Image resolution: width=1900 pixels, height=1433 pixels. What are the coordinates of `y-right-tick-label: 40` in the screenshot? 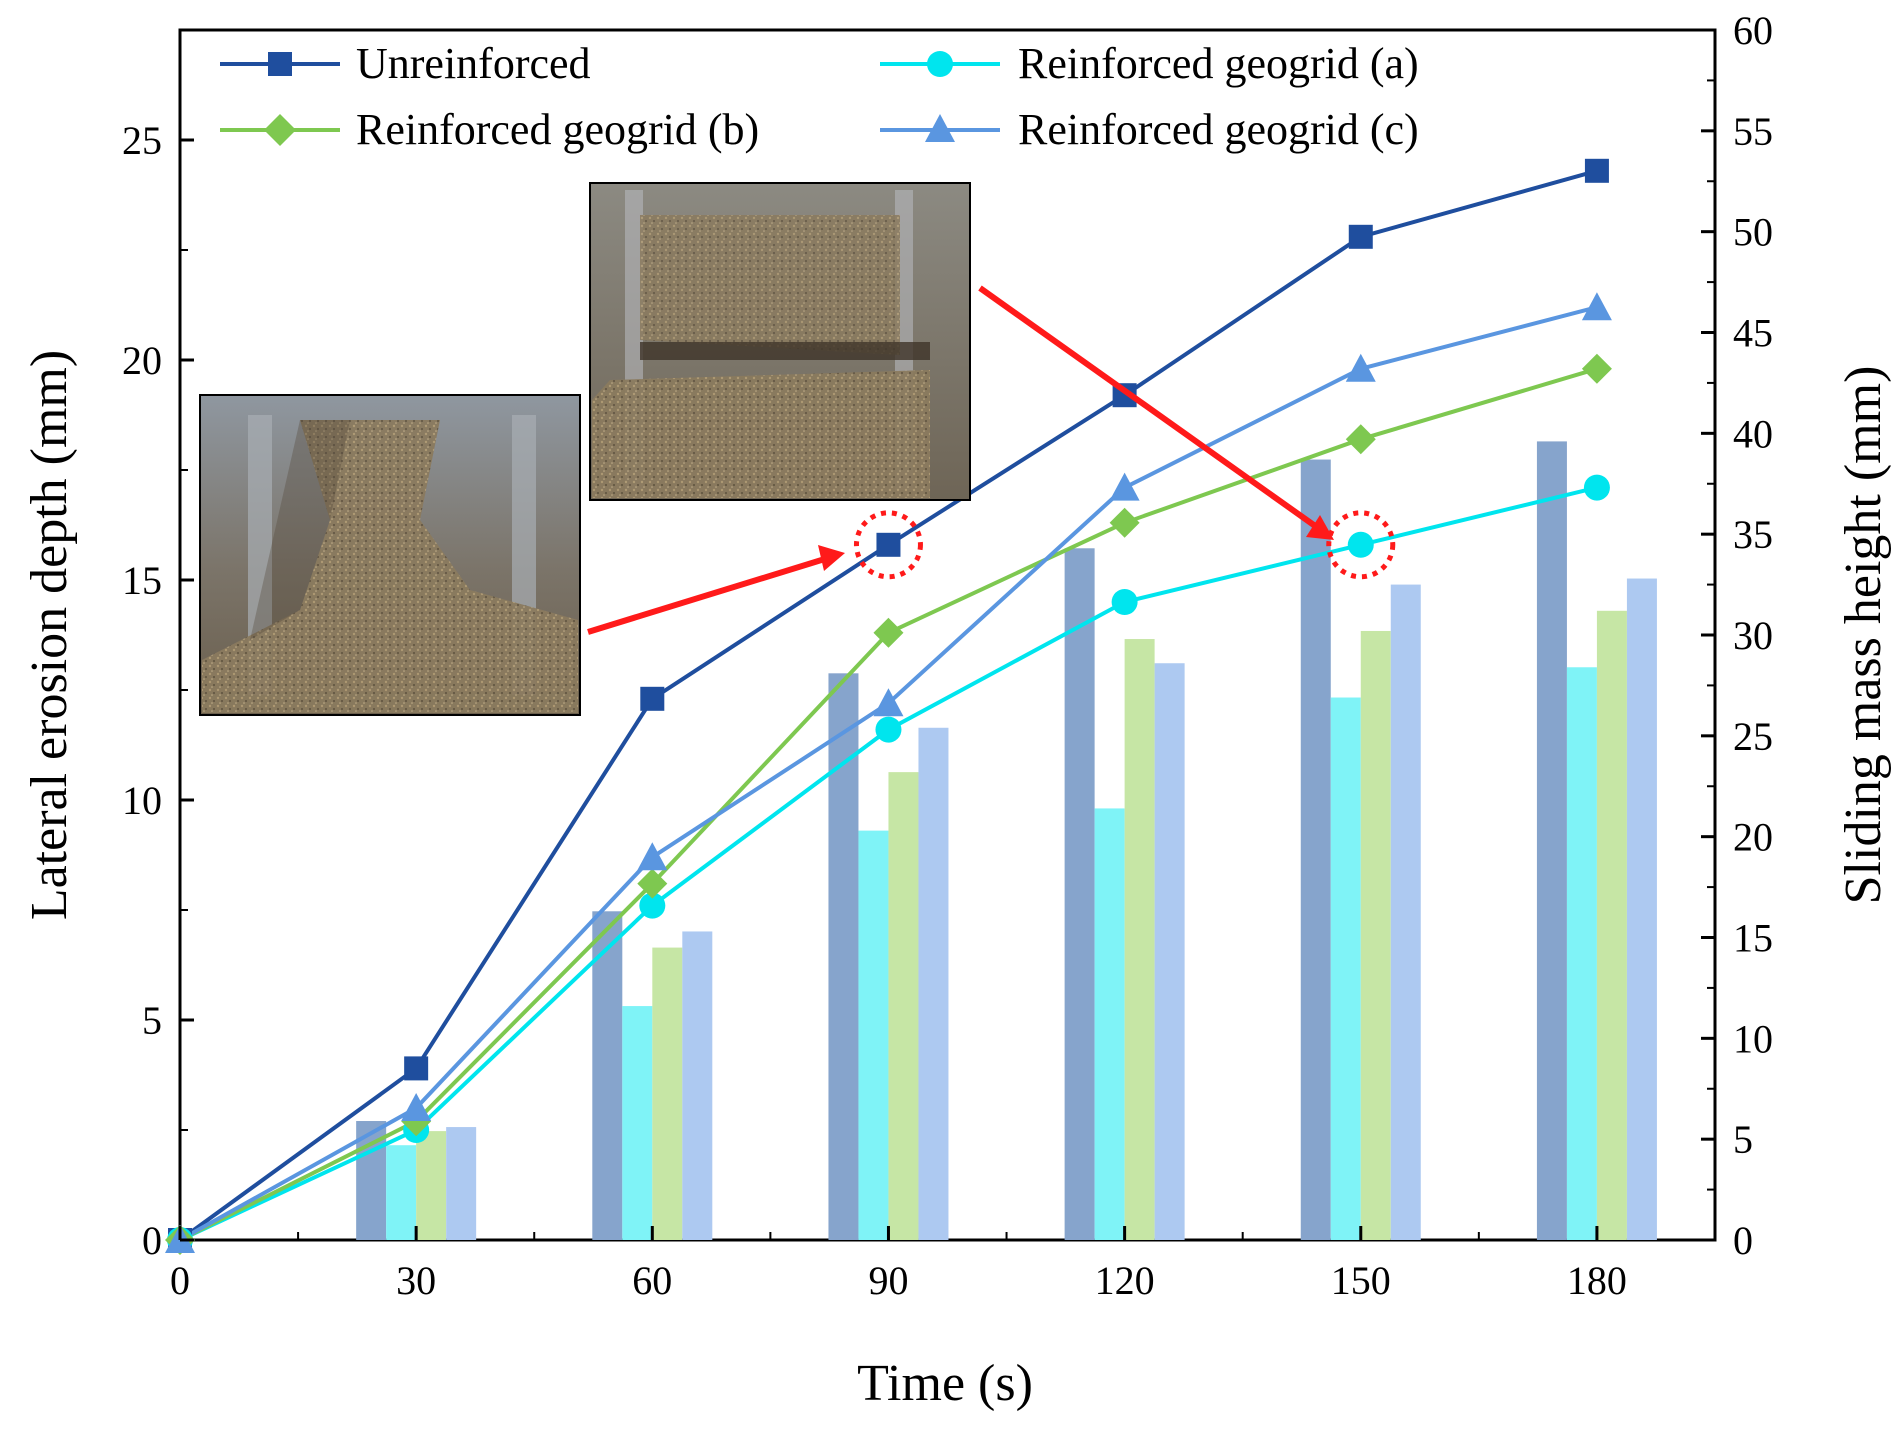 It's located at (1753, 433).